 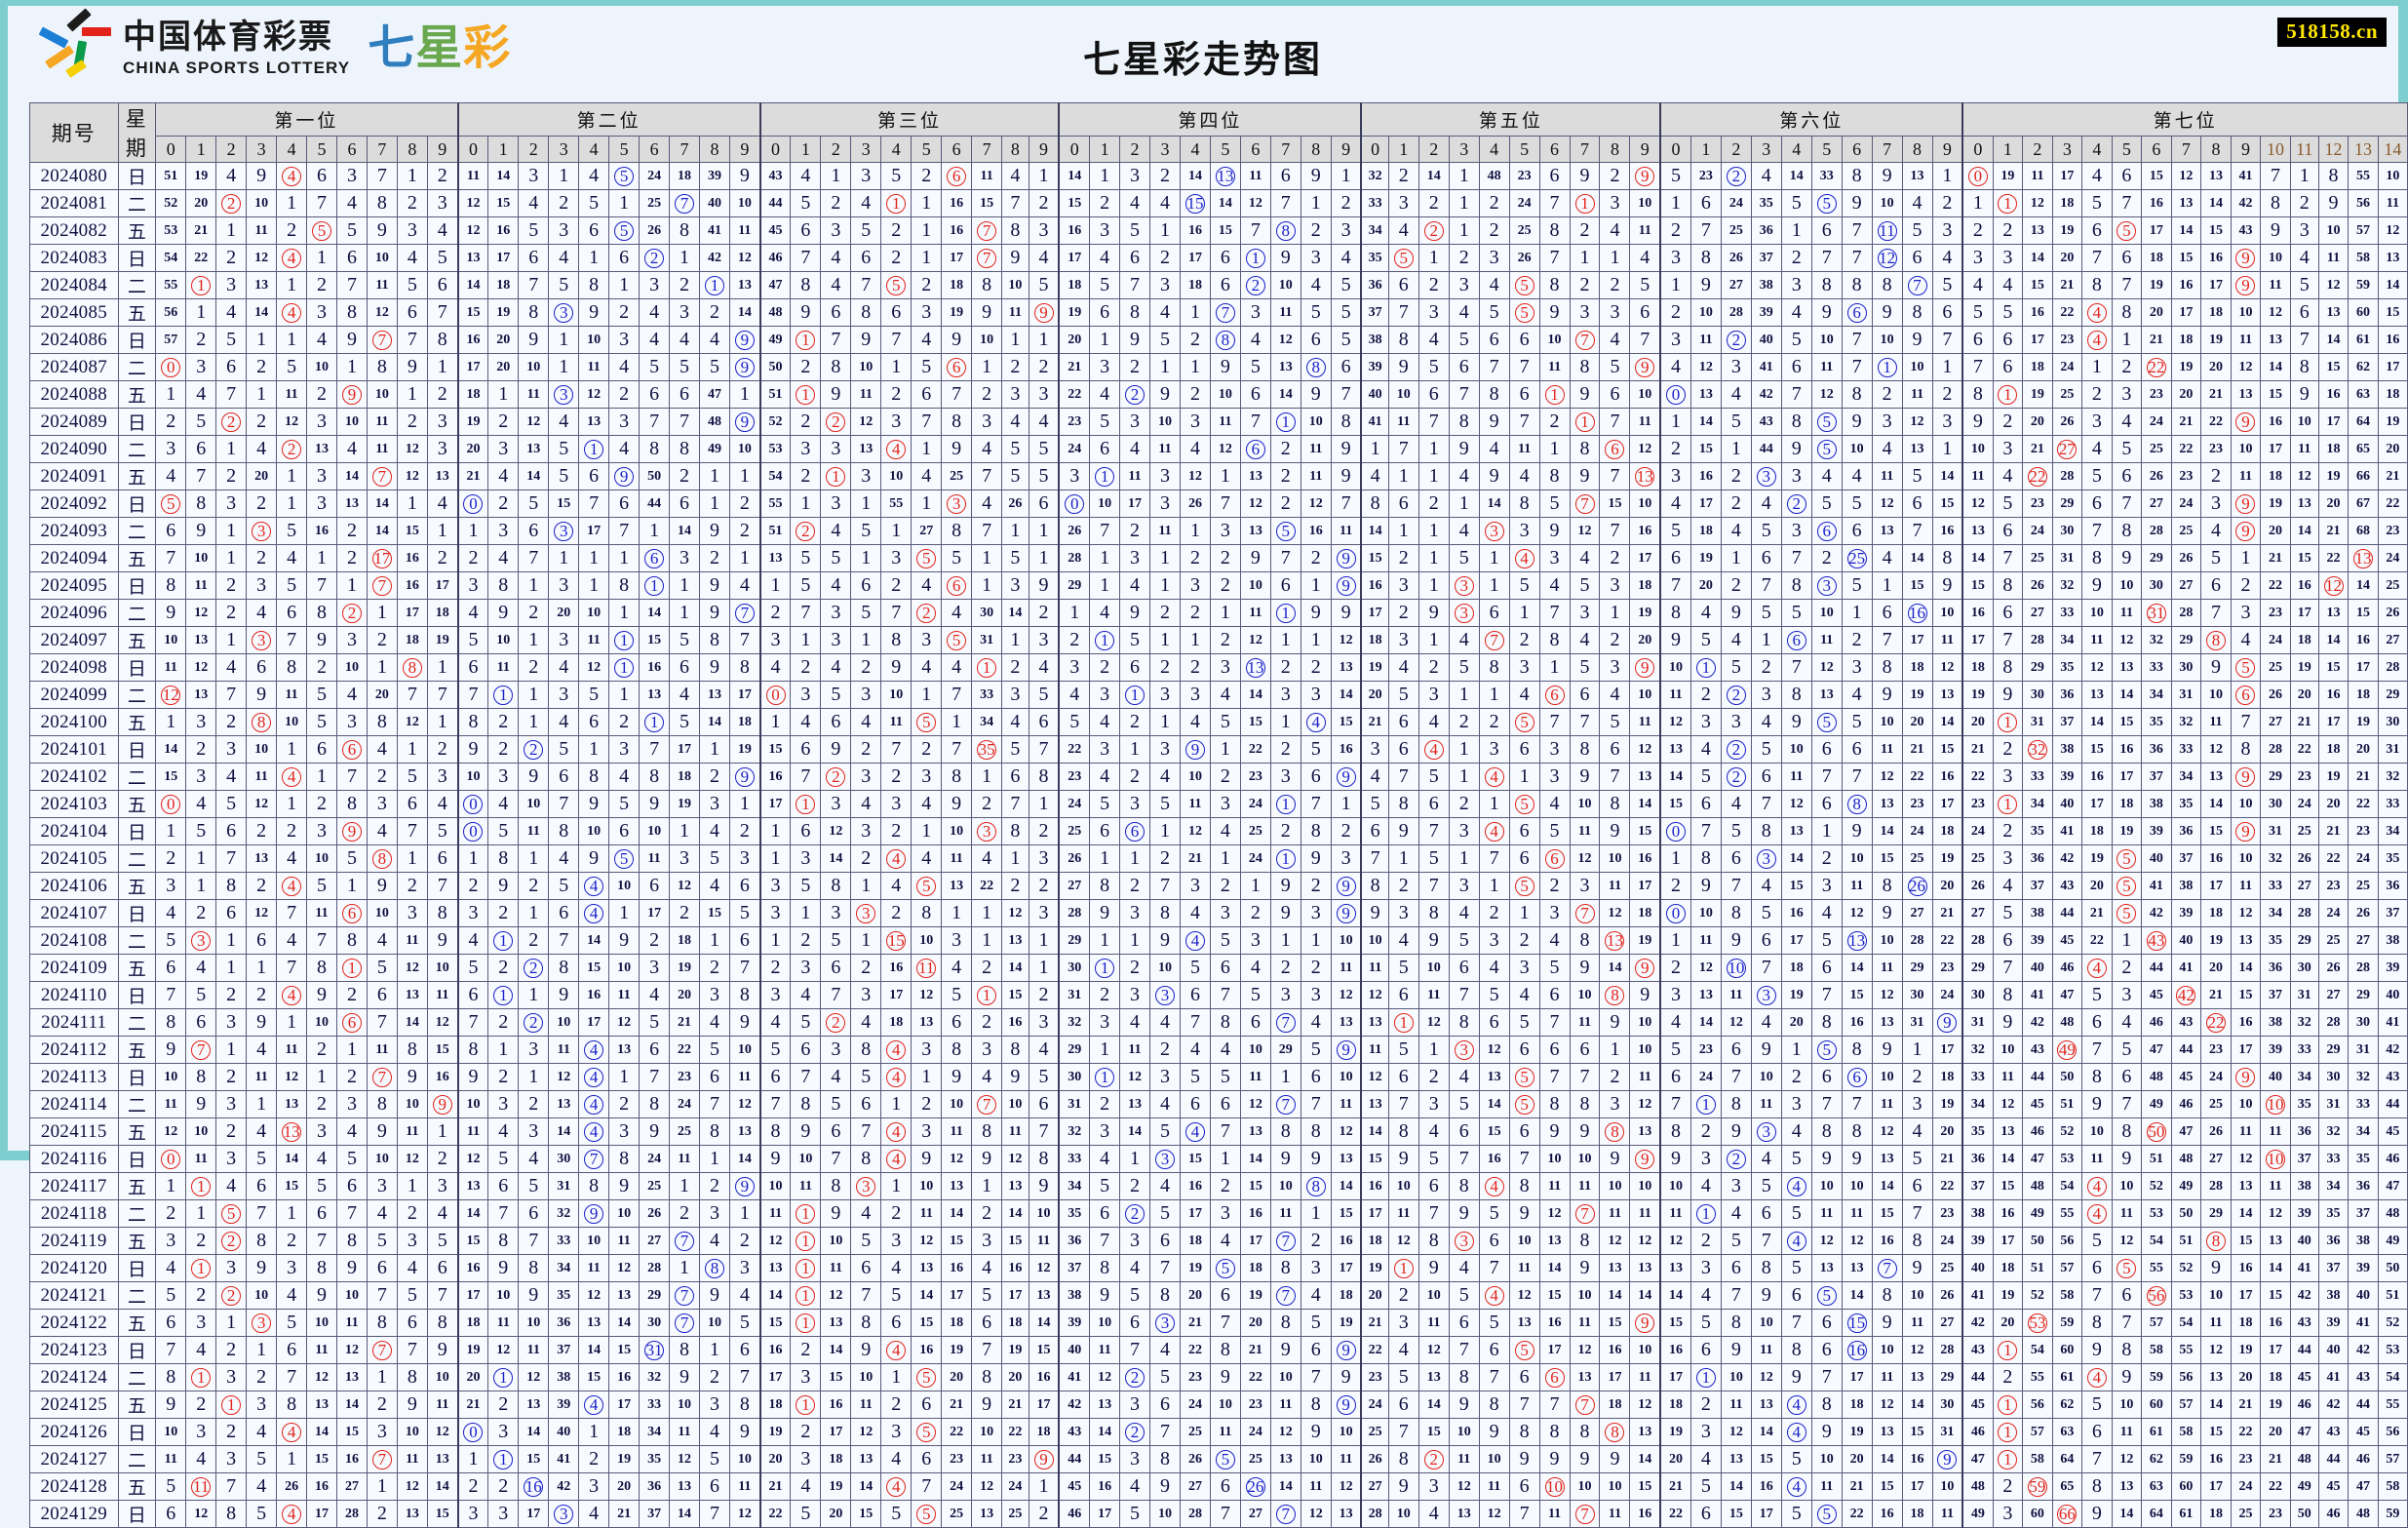 I want to click on cell-miss-7-13: 65, so click(x=2363, y=449).